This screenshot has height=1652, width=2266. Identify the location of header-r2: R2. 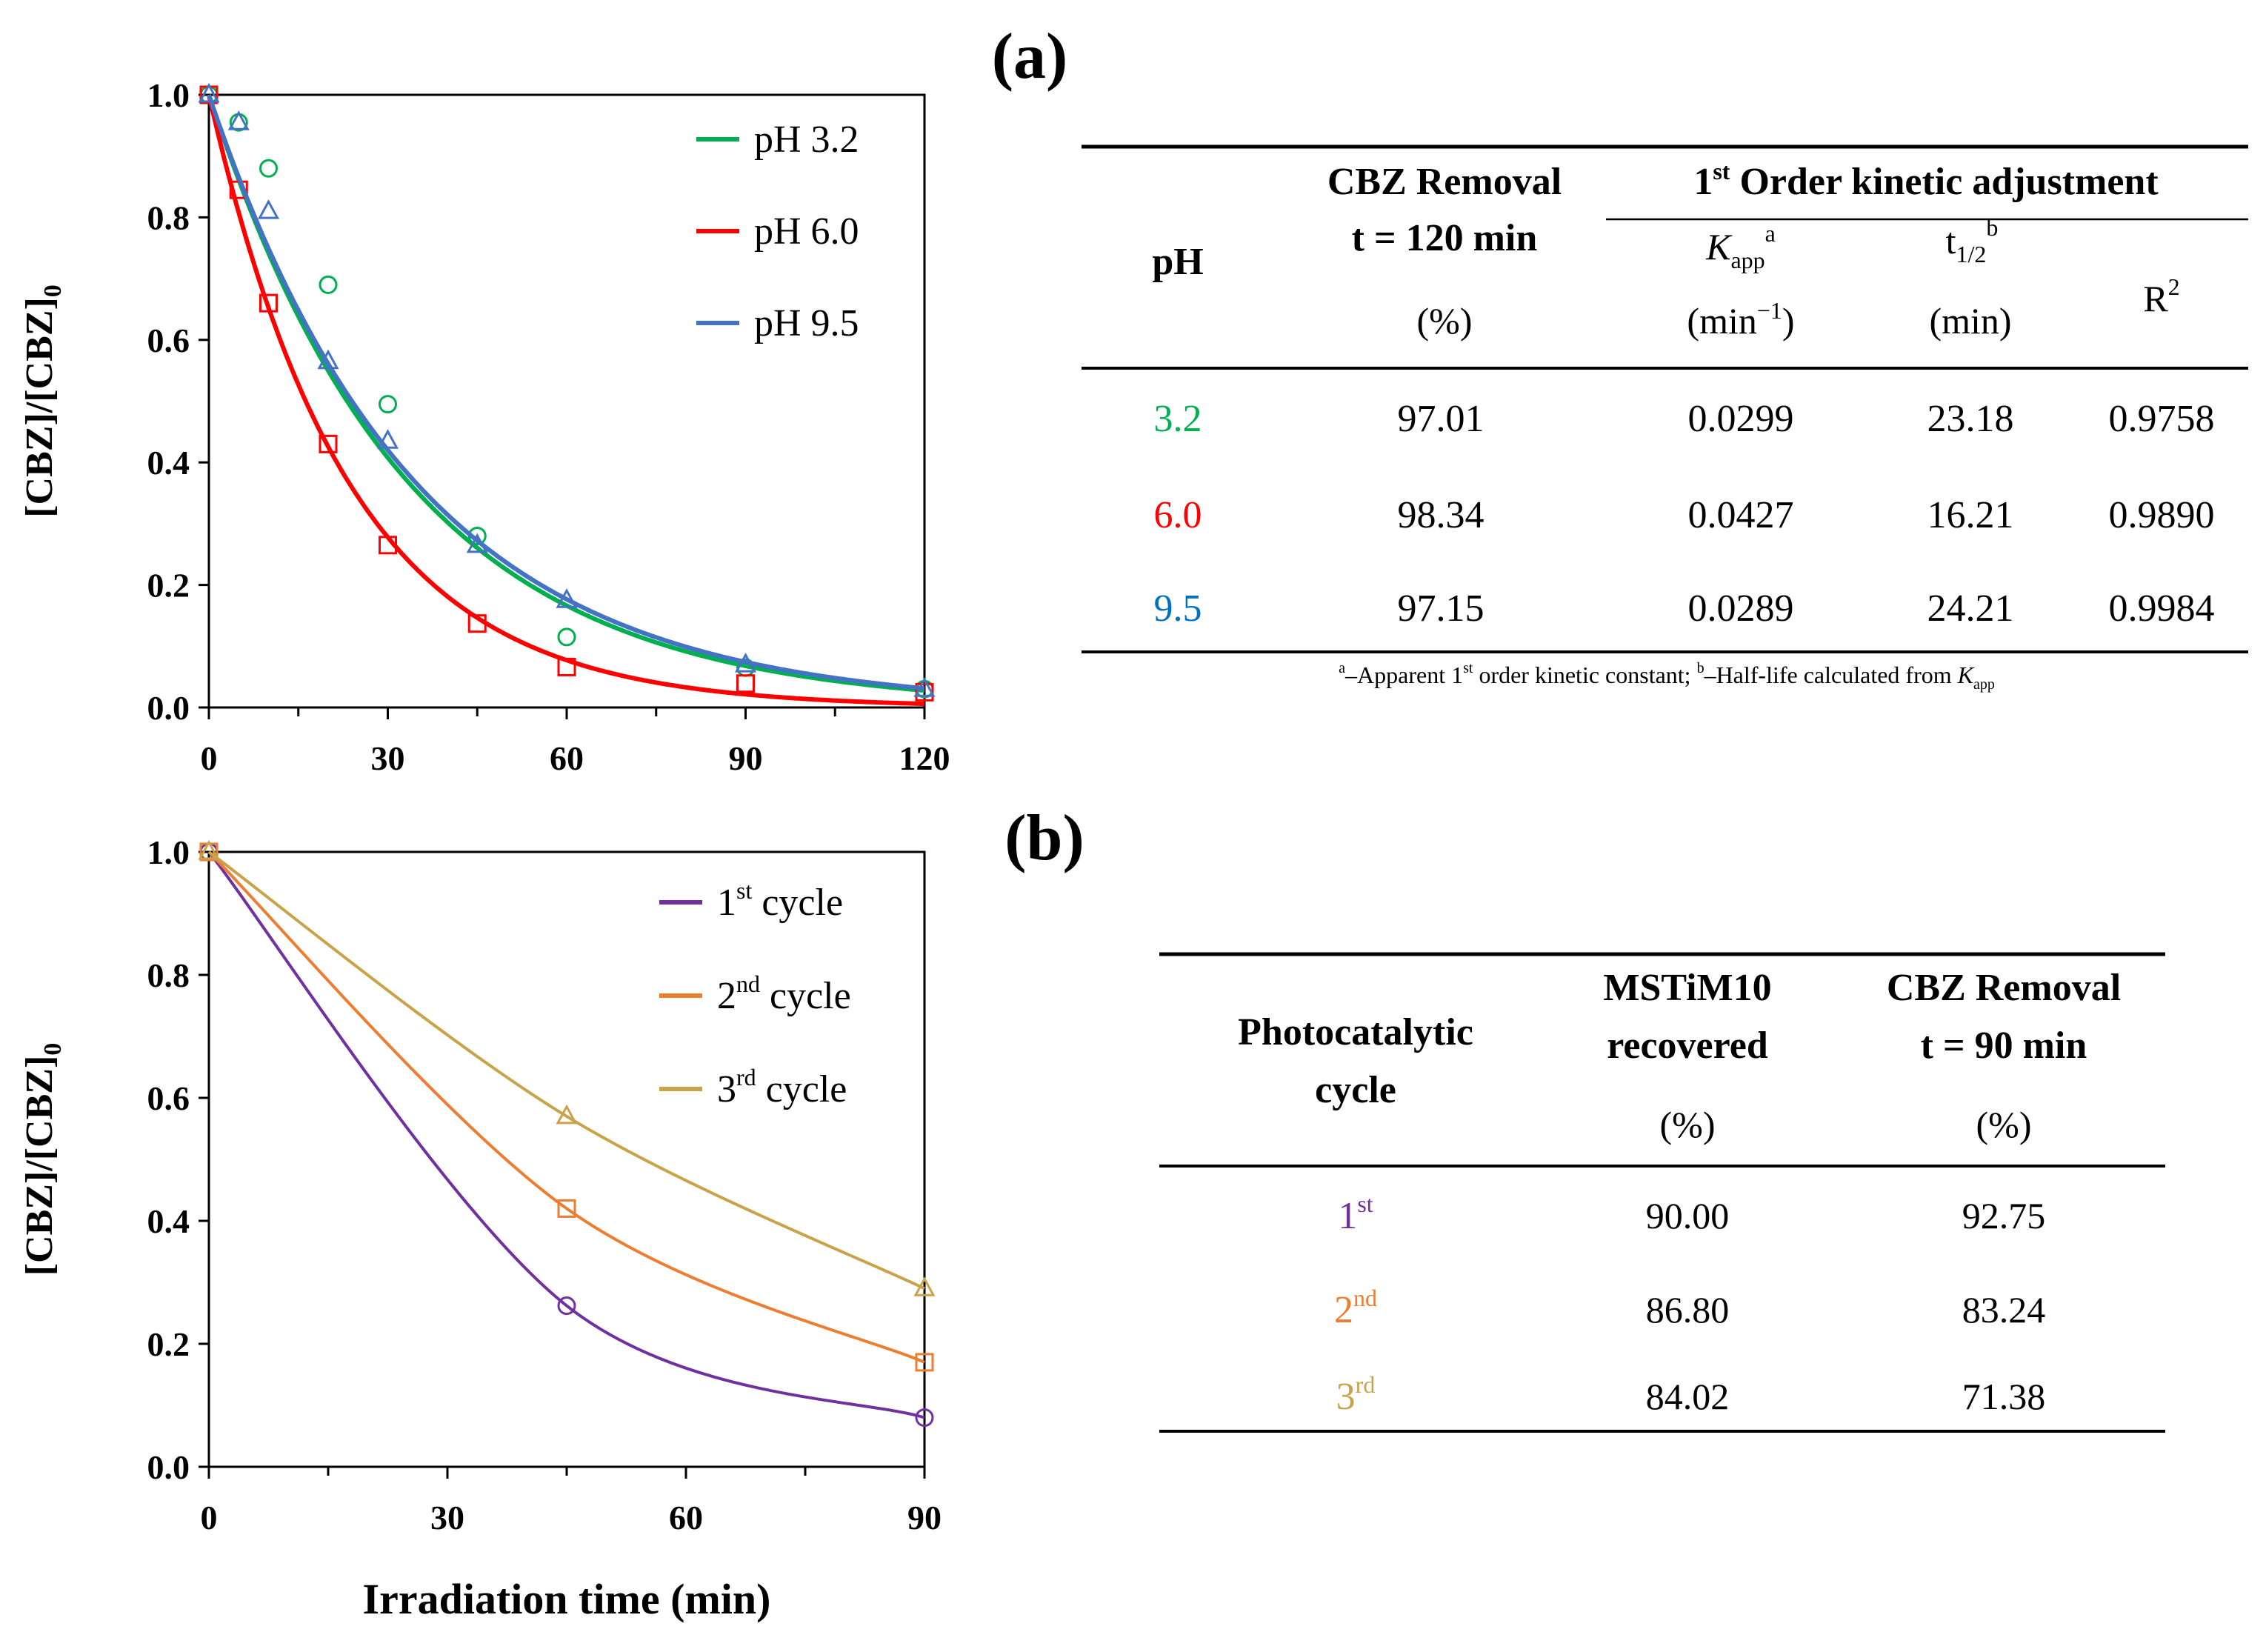
(2161, 296).